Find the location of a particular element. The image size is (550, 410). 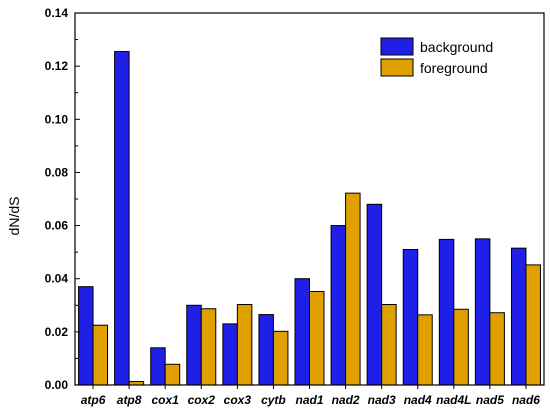

bar-foreground-cytb is located at coordinates (280, 358).